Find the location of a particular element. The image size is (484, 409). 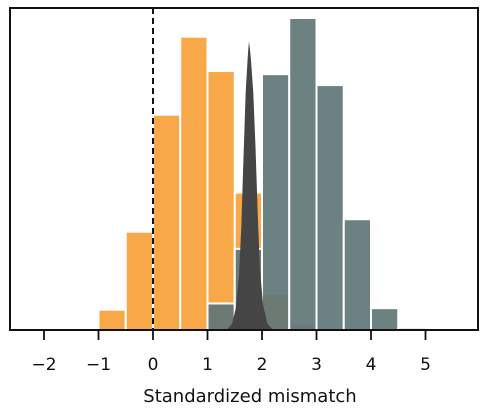

x-tick-label: 4 is located at coordinates (371, 365).